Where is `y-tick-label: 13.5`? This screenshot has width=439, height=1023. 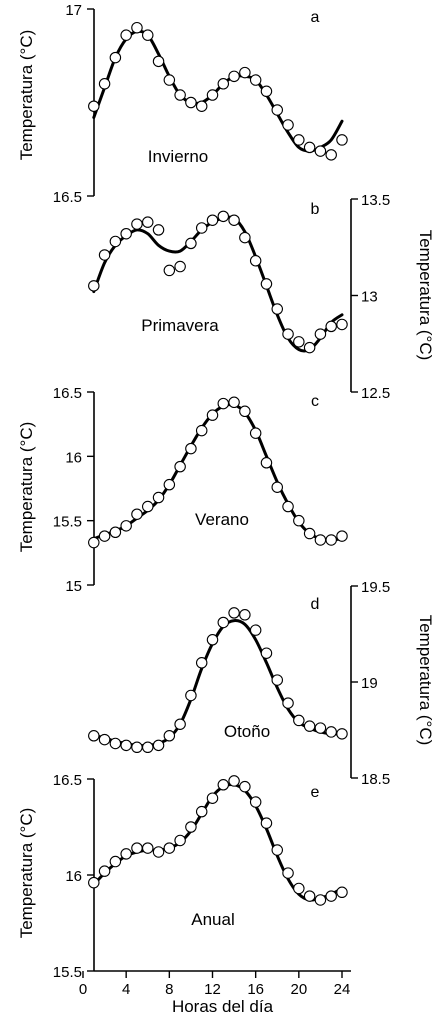
y-tick-label: 13.5 is located at coordinates (375, 200).